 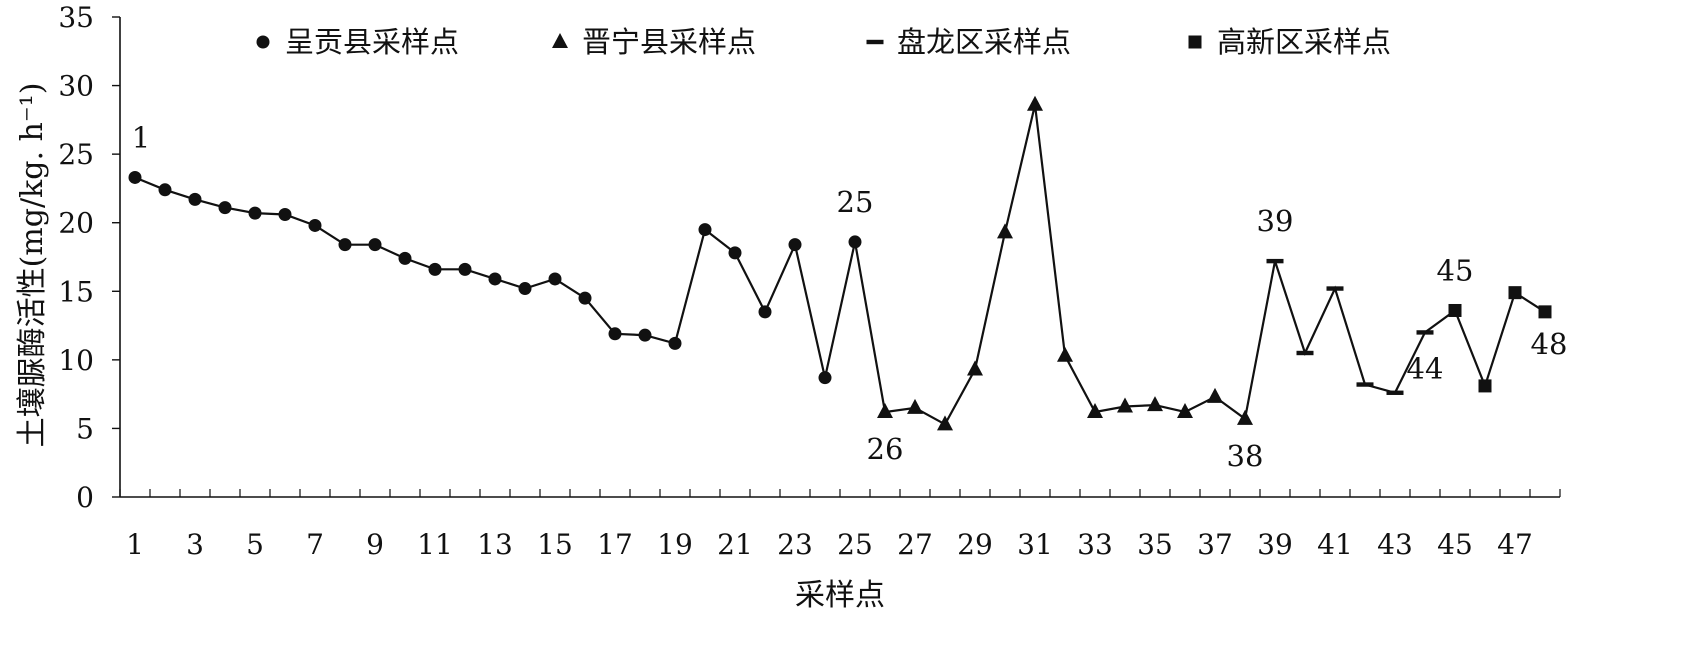 I want to click on y-tick-label: 20, so click(x=76, y=223).